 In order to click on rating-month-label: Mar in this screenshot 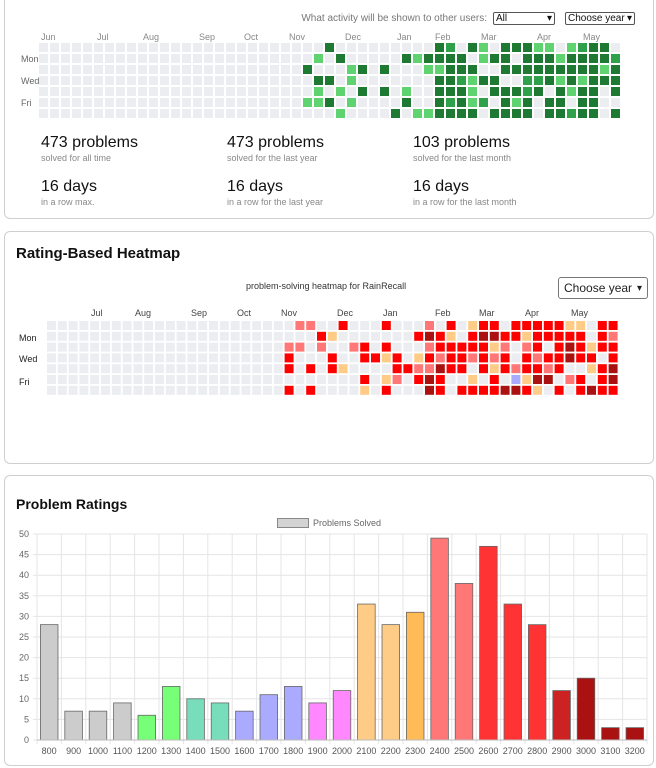, I will do `click(487, 313)`.